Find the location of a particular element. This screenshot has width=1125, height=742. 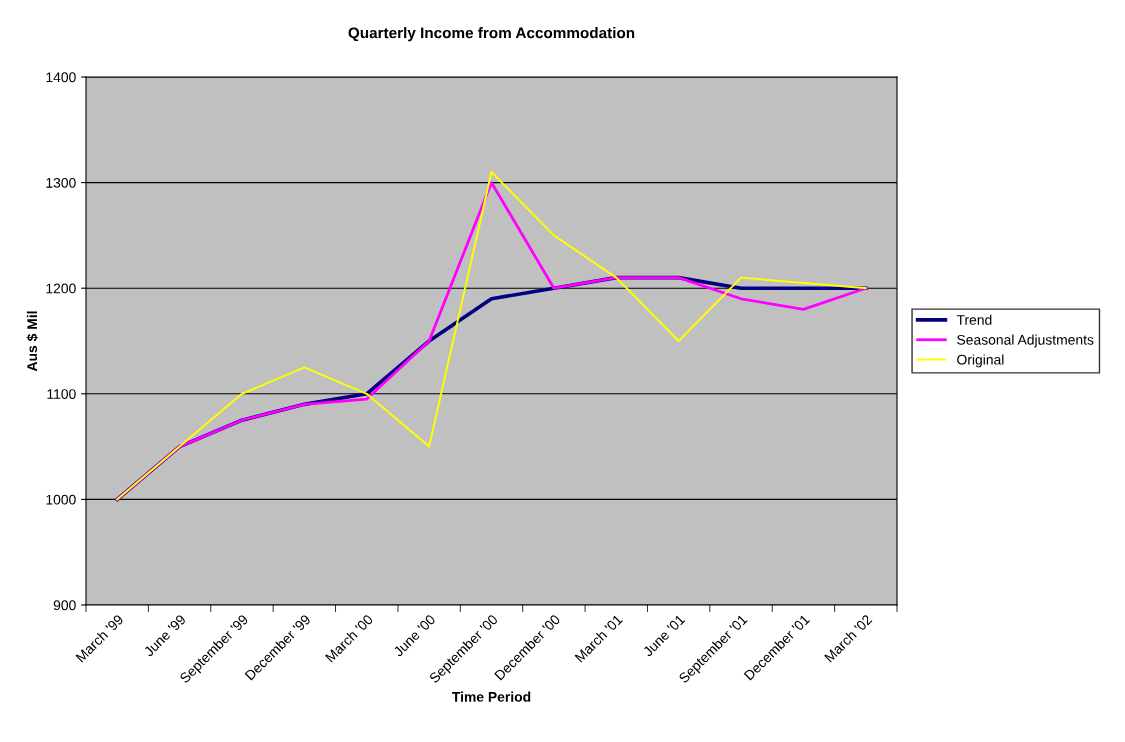

y-tick-label: 1200 is located at coordinates (61, 288).